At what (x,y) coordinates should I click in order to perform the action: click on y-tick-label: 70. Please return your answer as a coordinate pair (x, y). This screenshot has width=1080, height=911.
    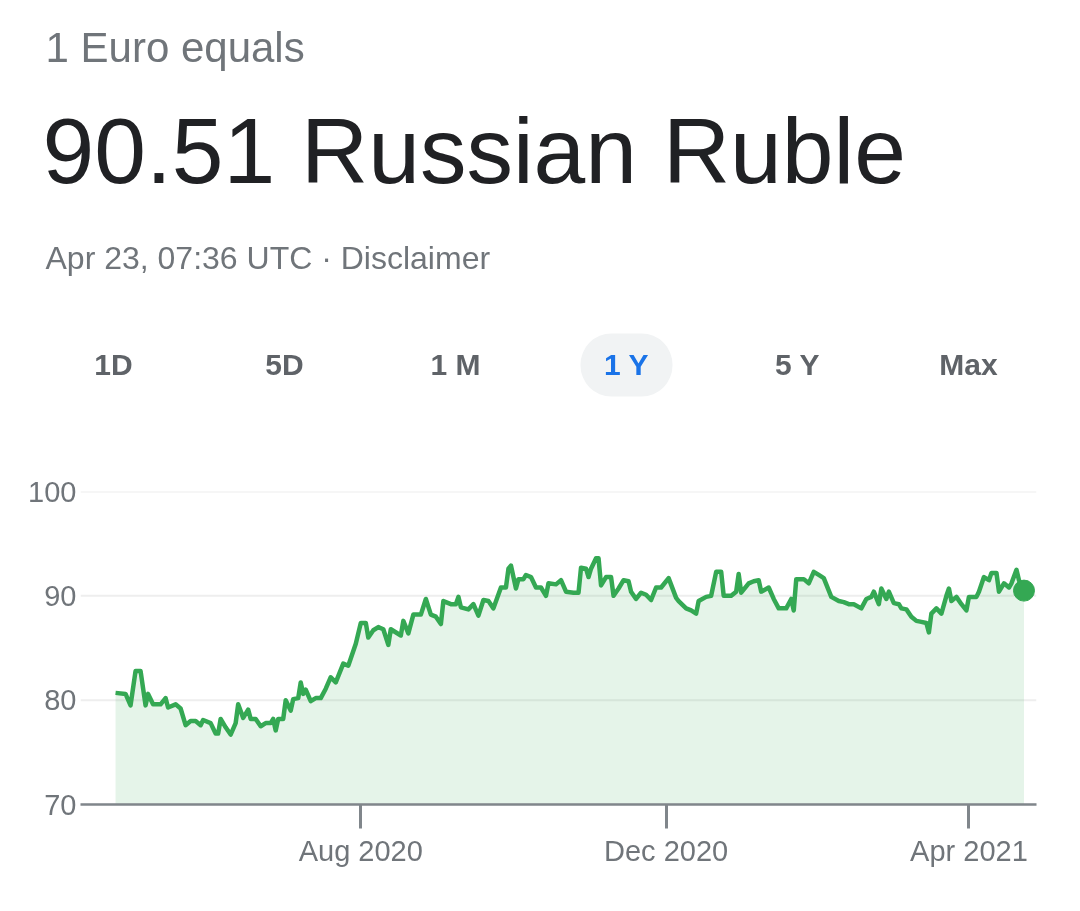
    Looking at the image, I should click on (60, 804).